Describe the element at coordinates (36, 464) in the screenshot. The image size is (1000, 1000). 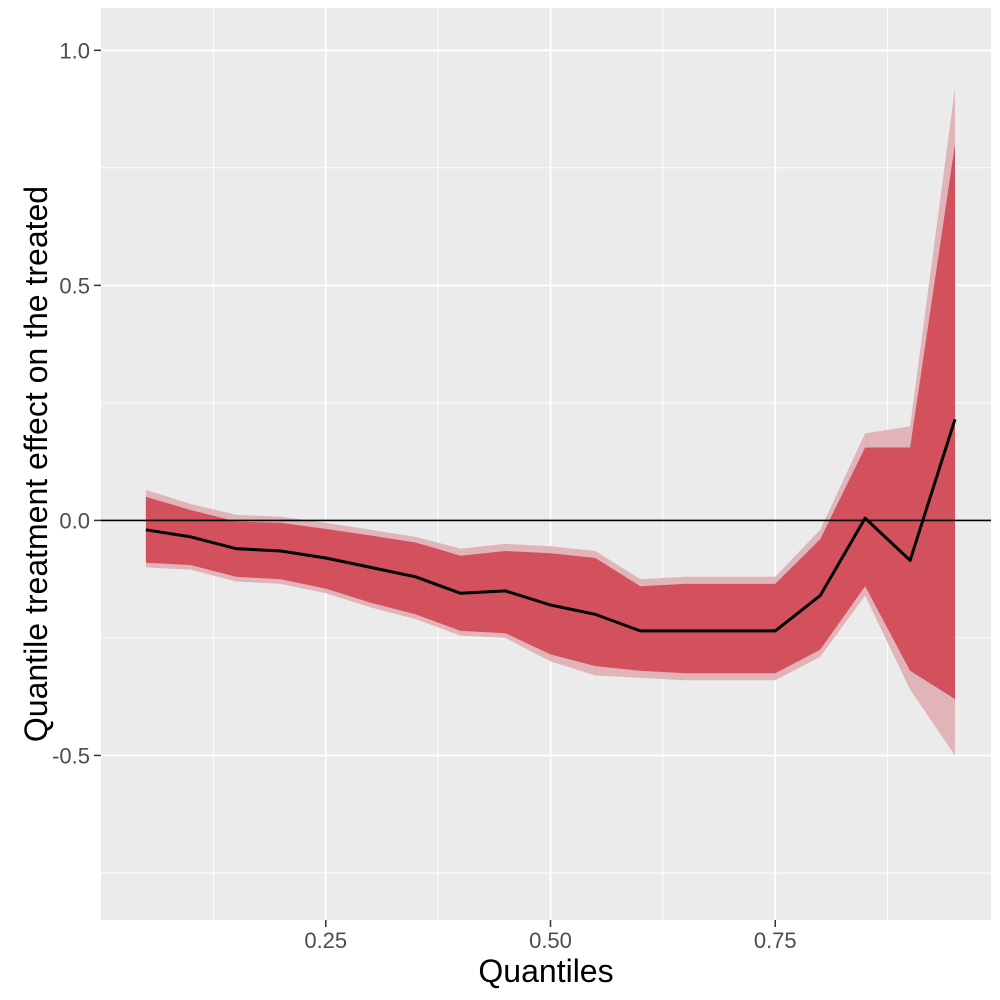
I see `y-axis-title: Quantile treatment effect on the treated` at that location.